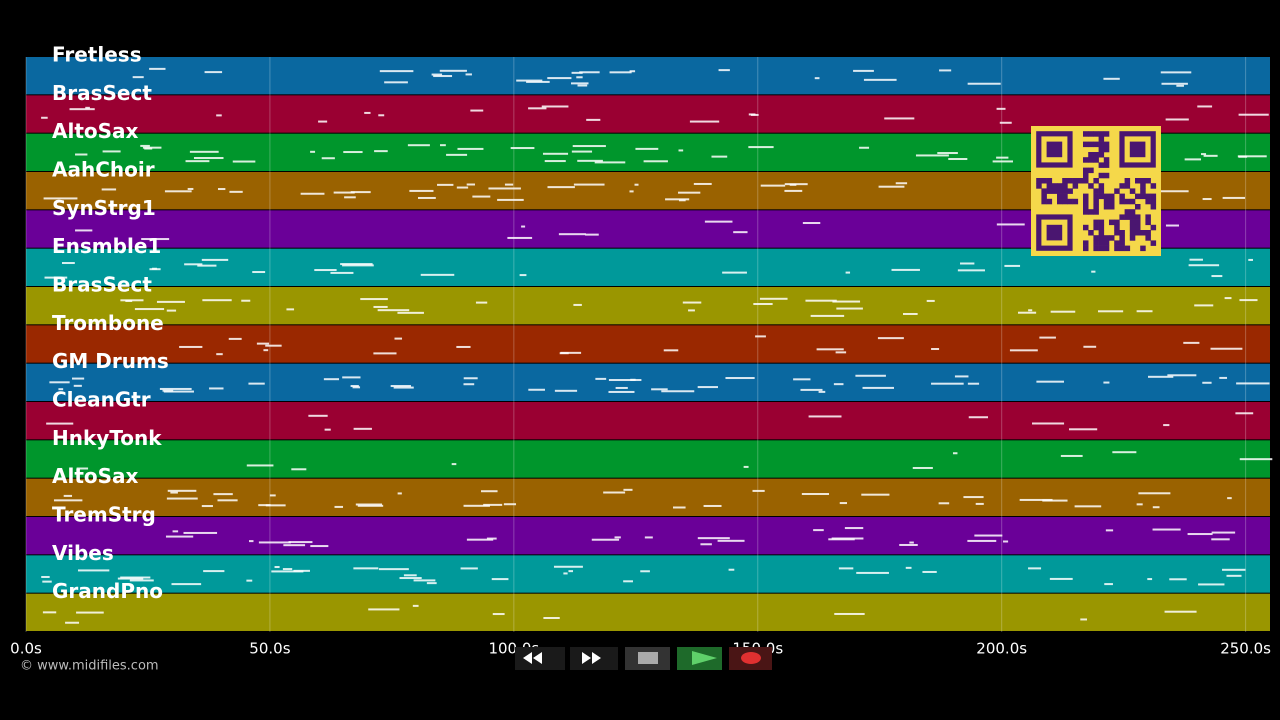 The image size is (1280, 720). Describe the element at coordinates (540, 658) in the screenshot. I see `rewind-button` at that location.